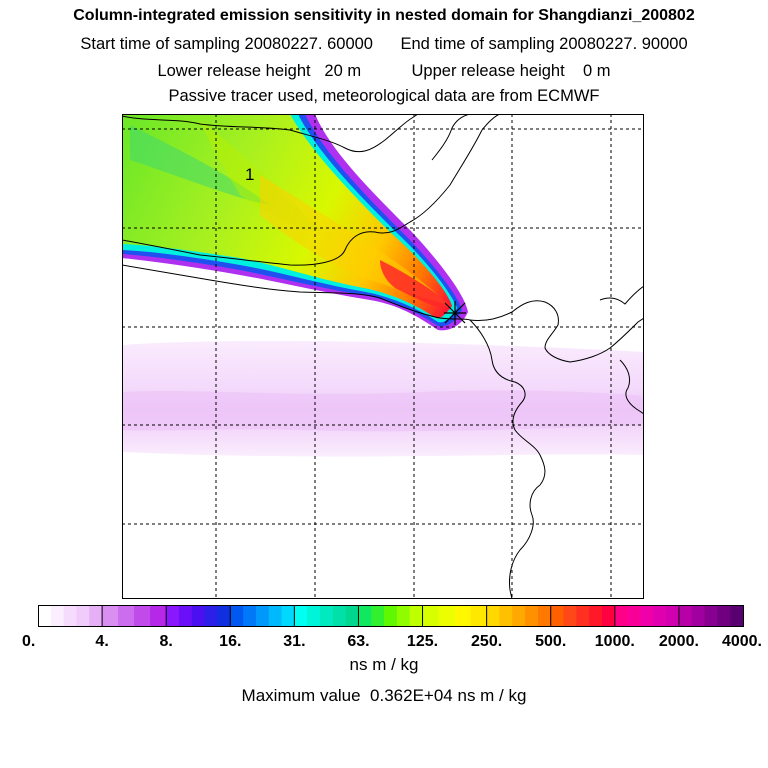 Image resolution: width=768 pixels, height=768 pixels. I want to click on colorbar-tick-label: 16., so click(230, 641).